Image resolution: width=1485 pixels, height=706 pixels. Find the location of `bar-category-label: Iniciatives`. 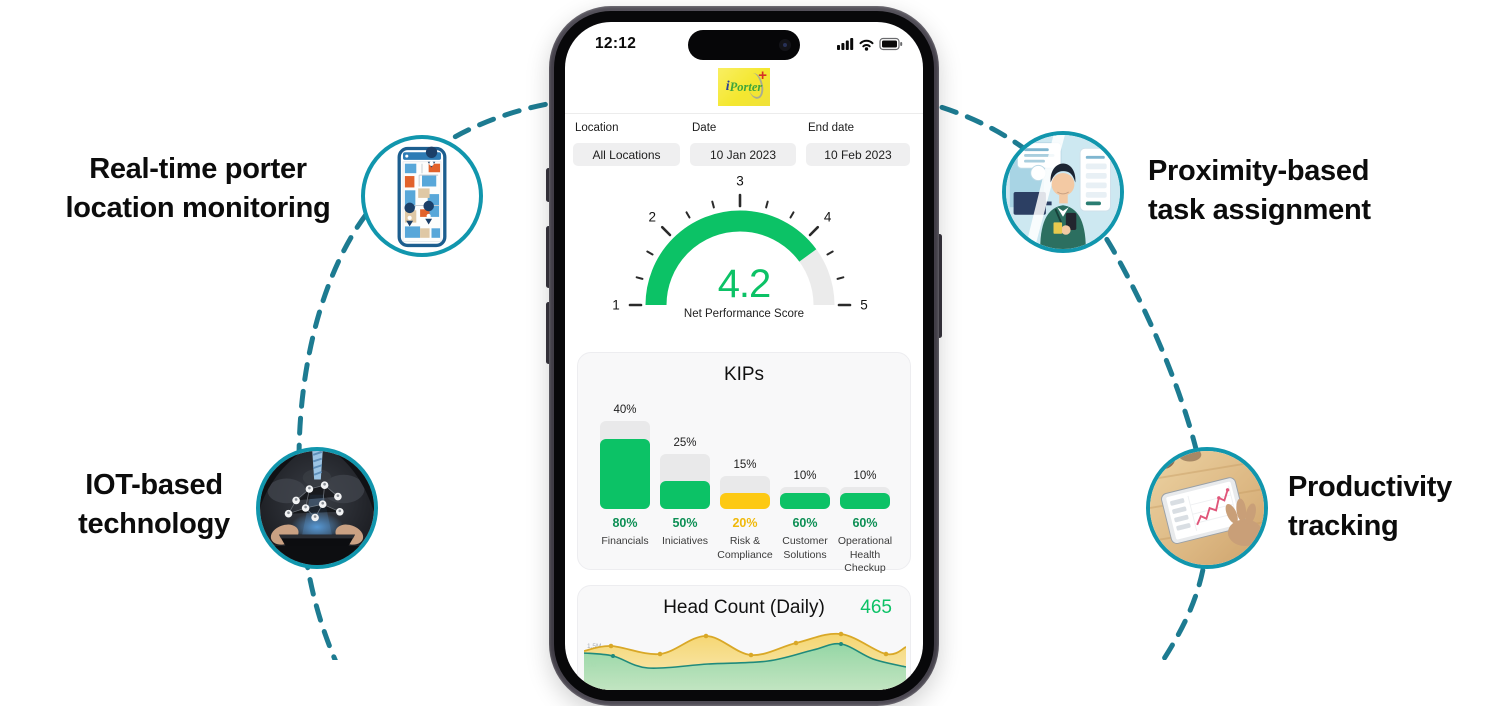

bar-category-label: Iniciatives is located at coordinates (685, 541).